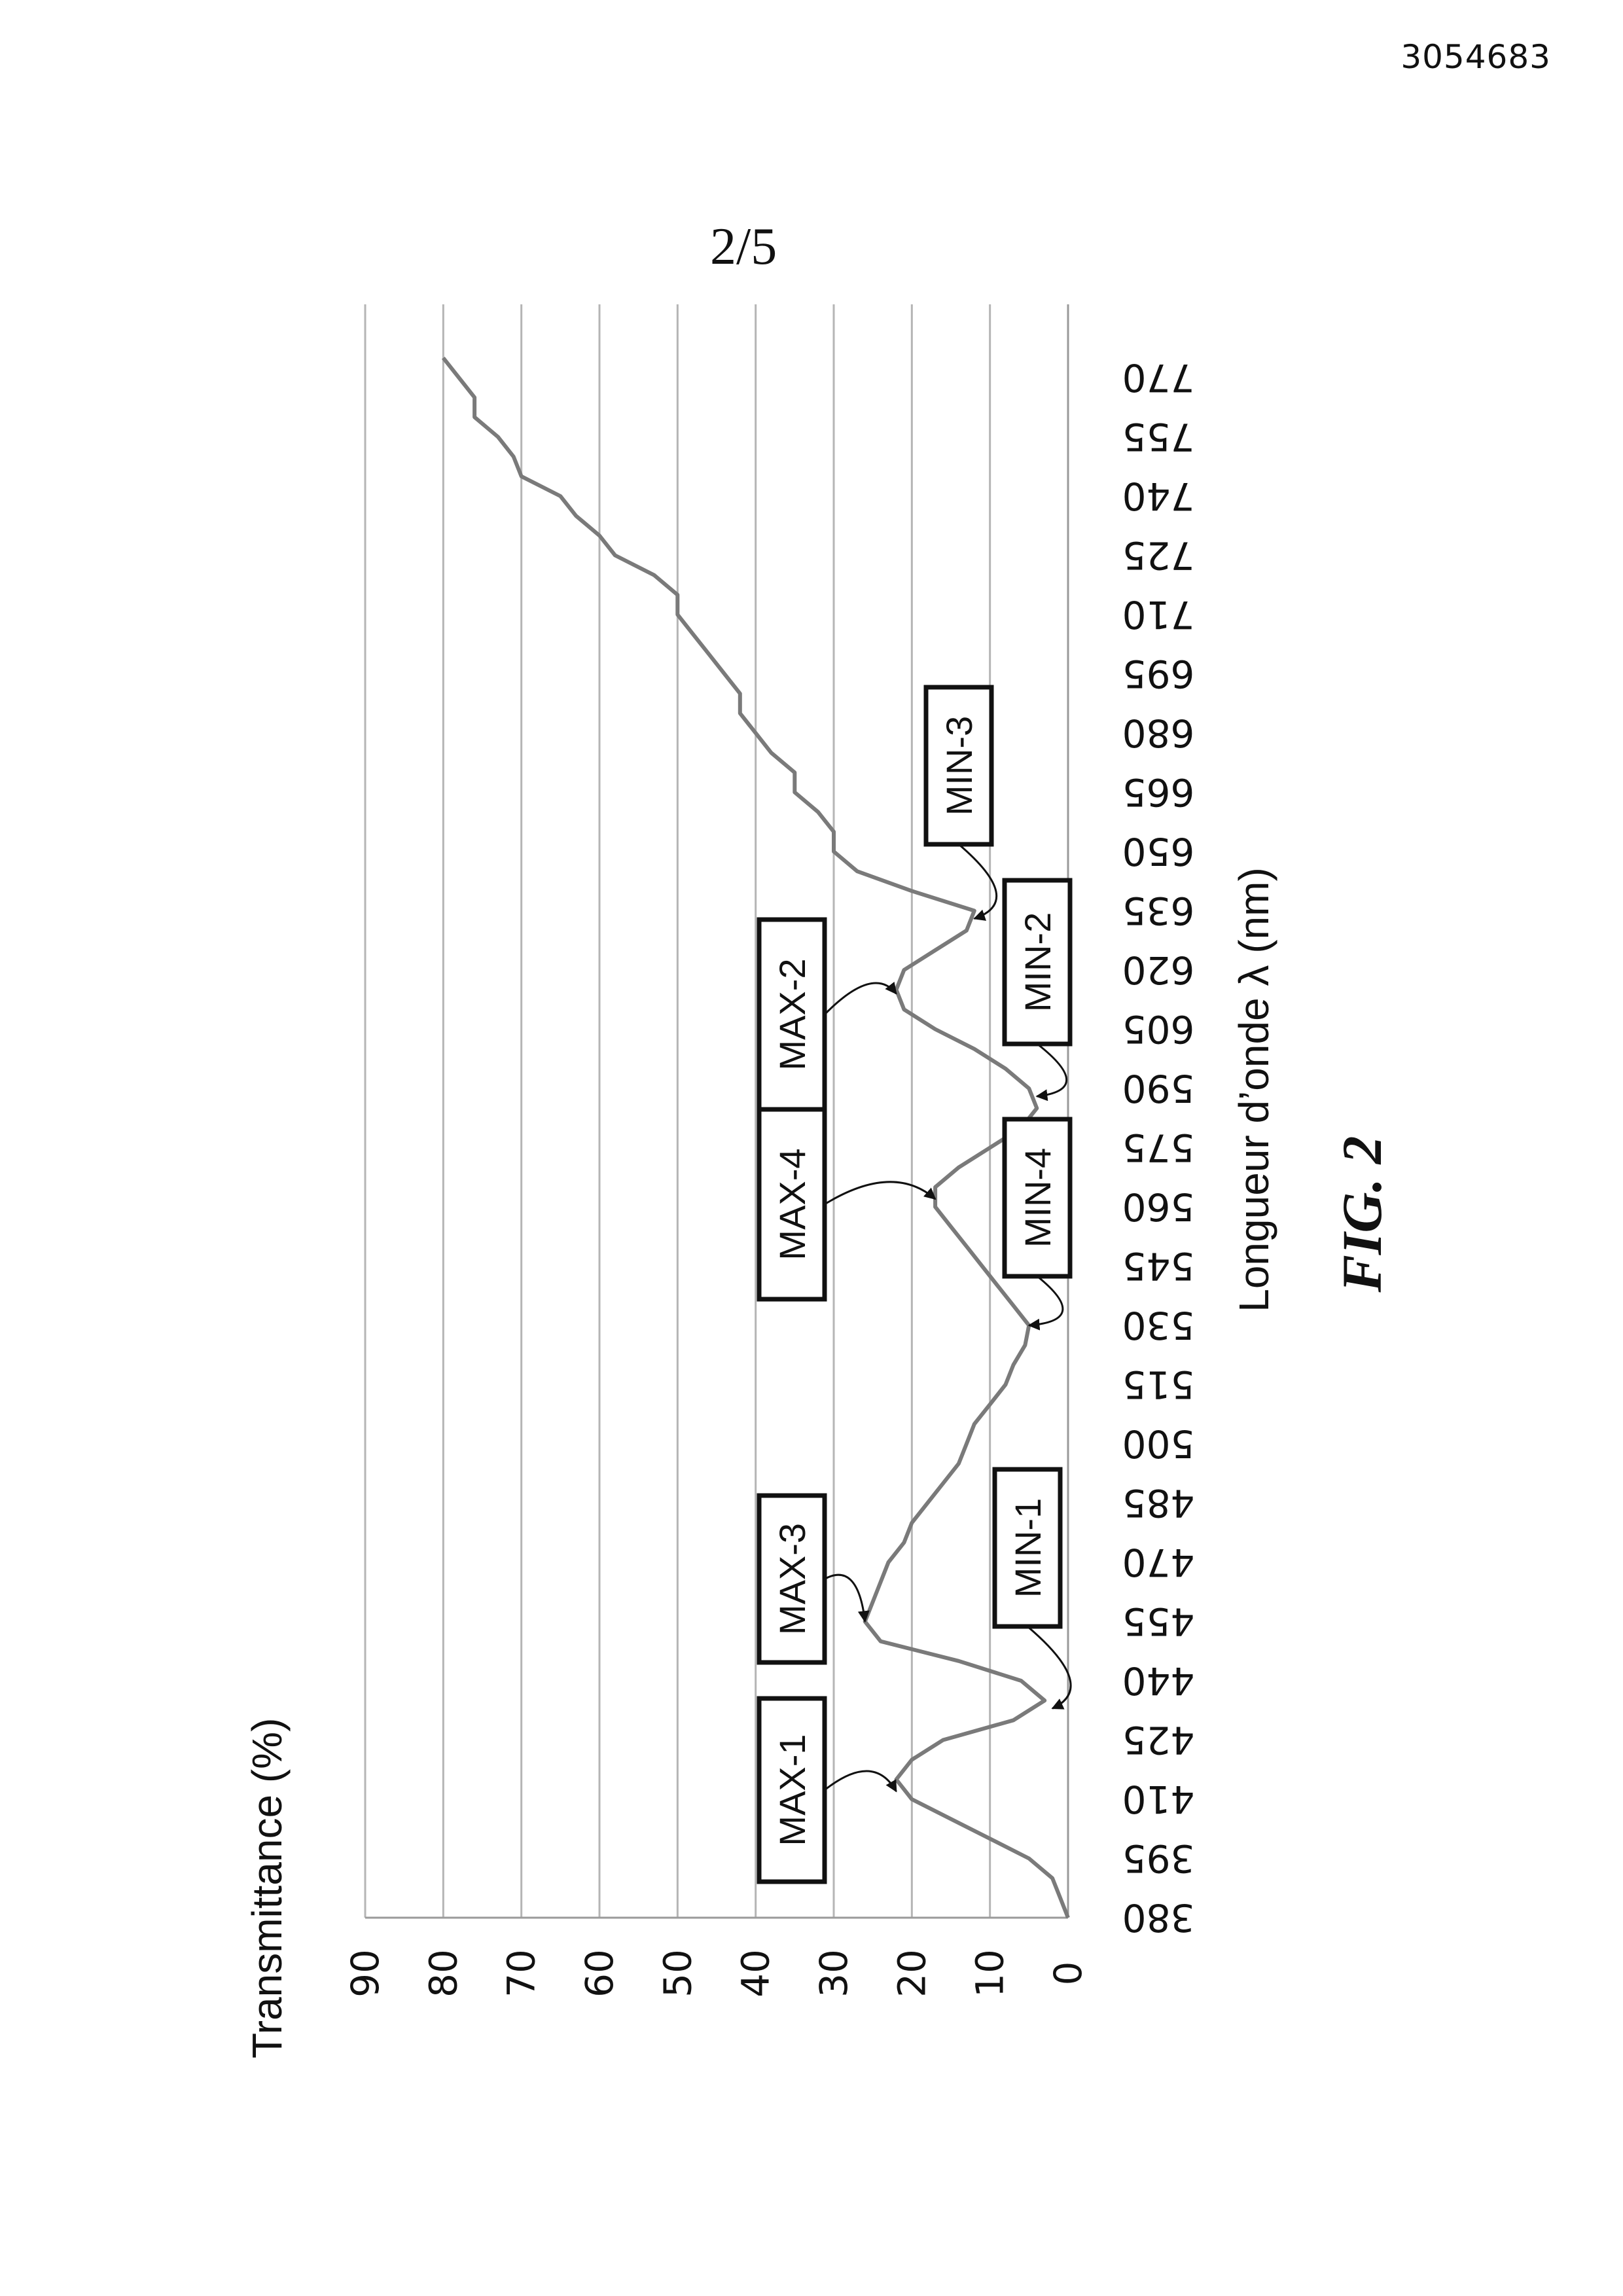  I want to click on x-tick-label: 560, so click(1158, 1207).